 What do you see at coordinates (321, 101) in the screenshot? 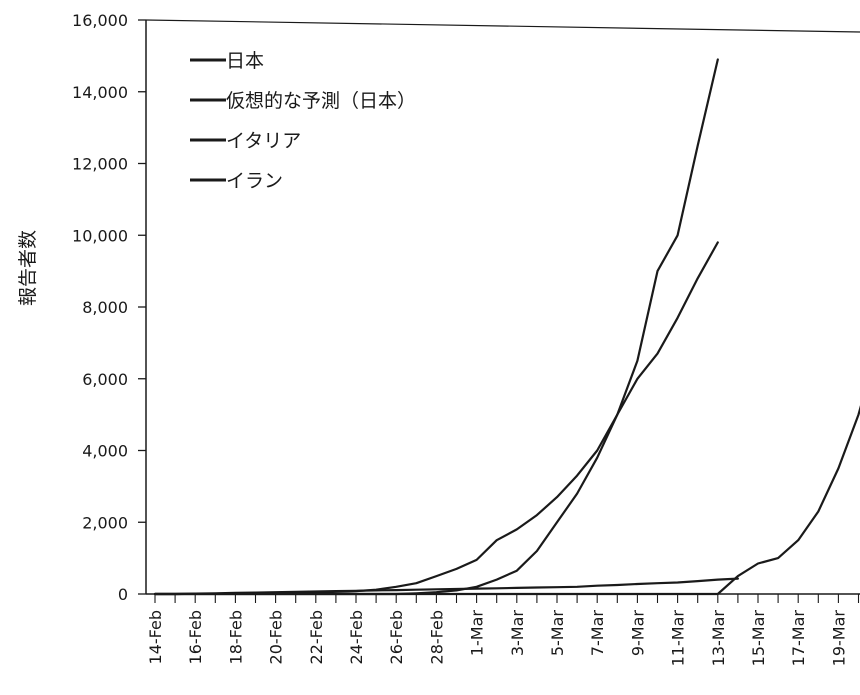
I see `legend-label: 仮想的な予測（日本）` at bounding box center [321, 101].